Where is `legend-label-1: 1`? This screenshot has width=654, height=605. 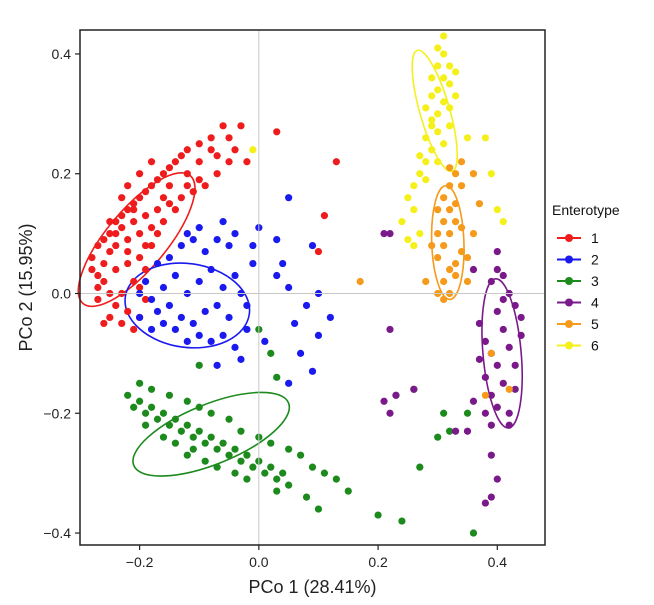
legend-label-1: 1 is located at coordinates (595, 238).